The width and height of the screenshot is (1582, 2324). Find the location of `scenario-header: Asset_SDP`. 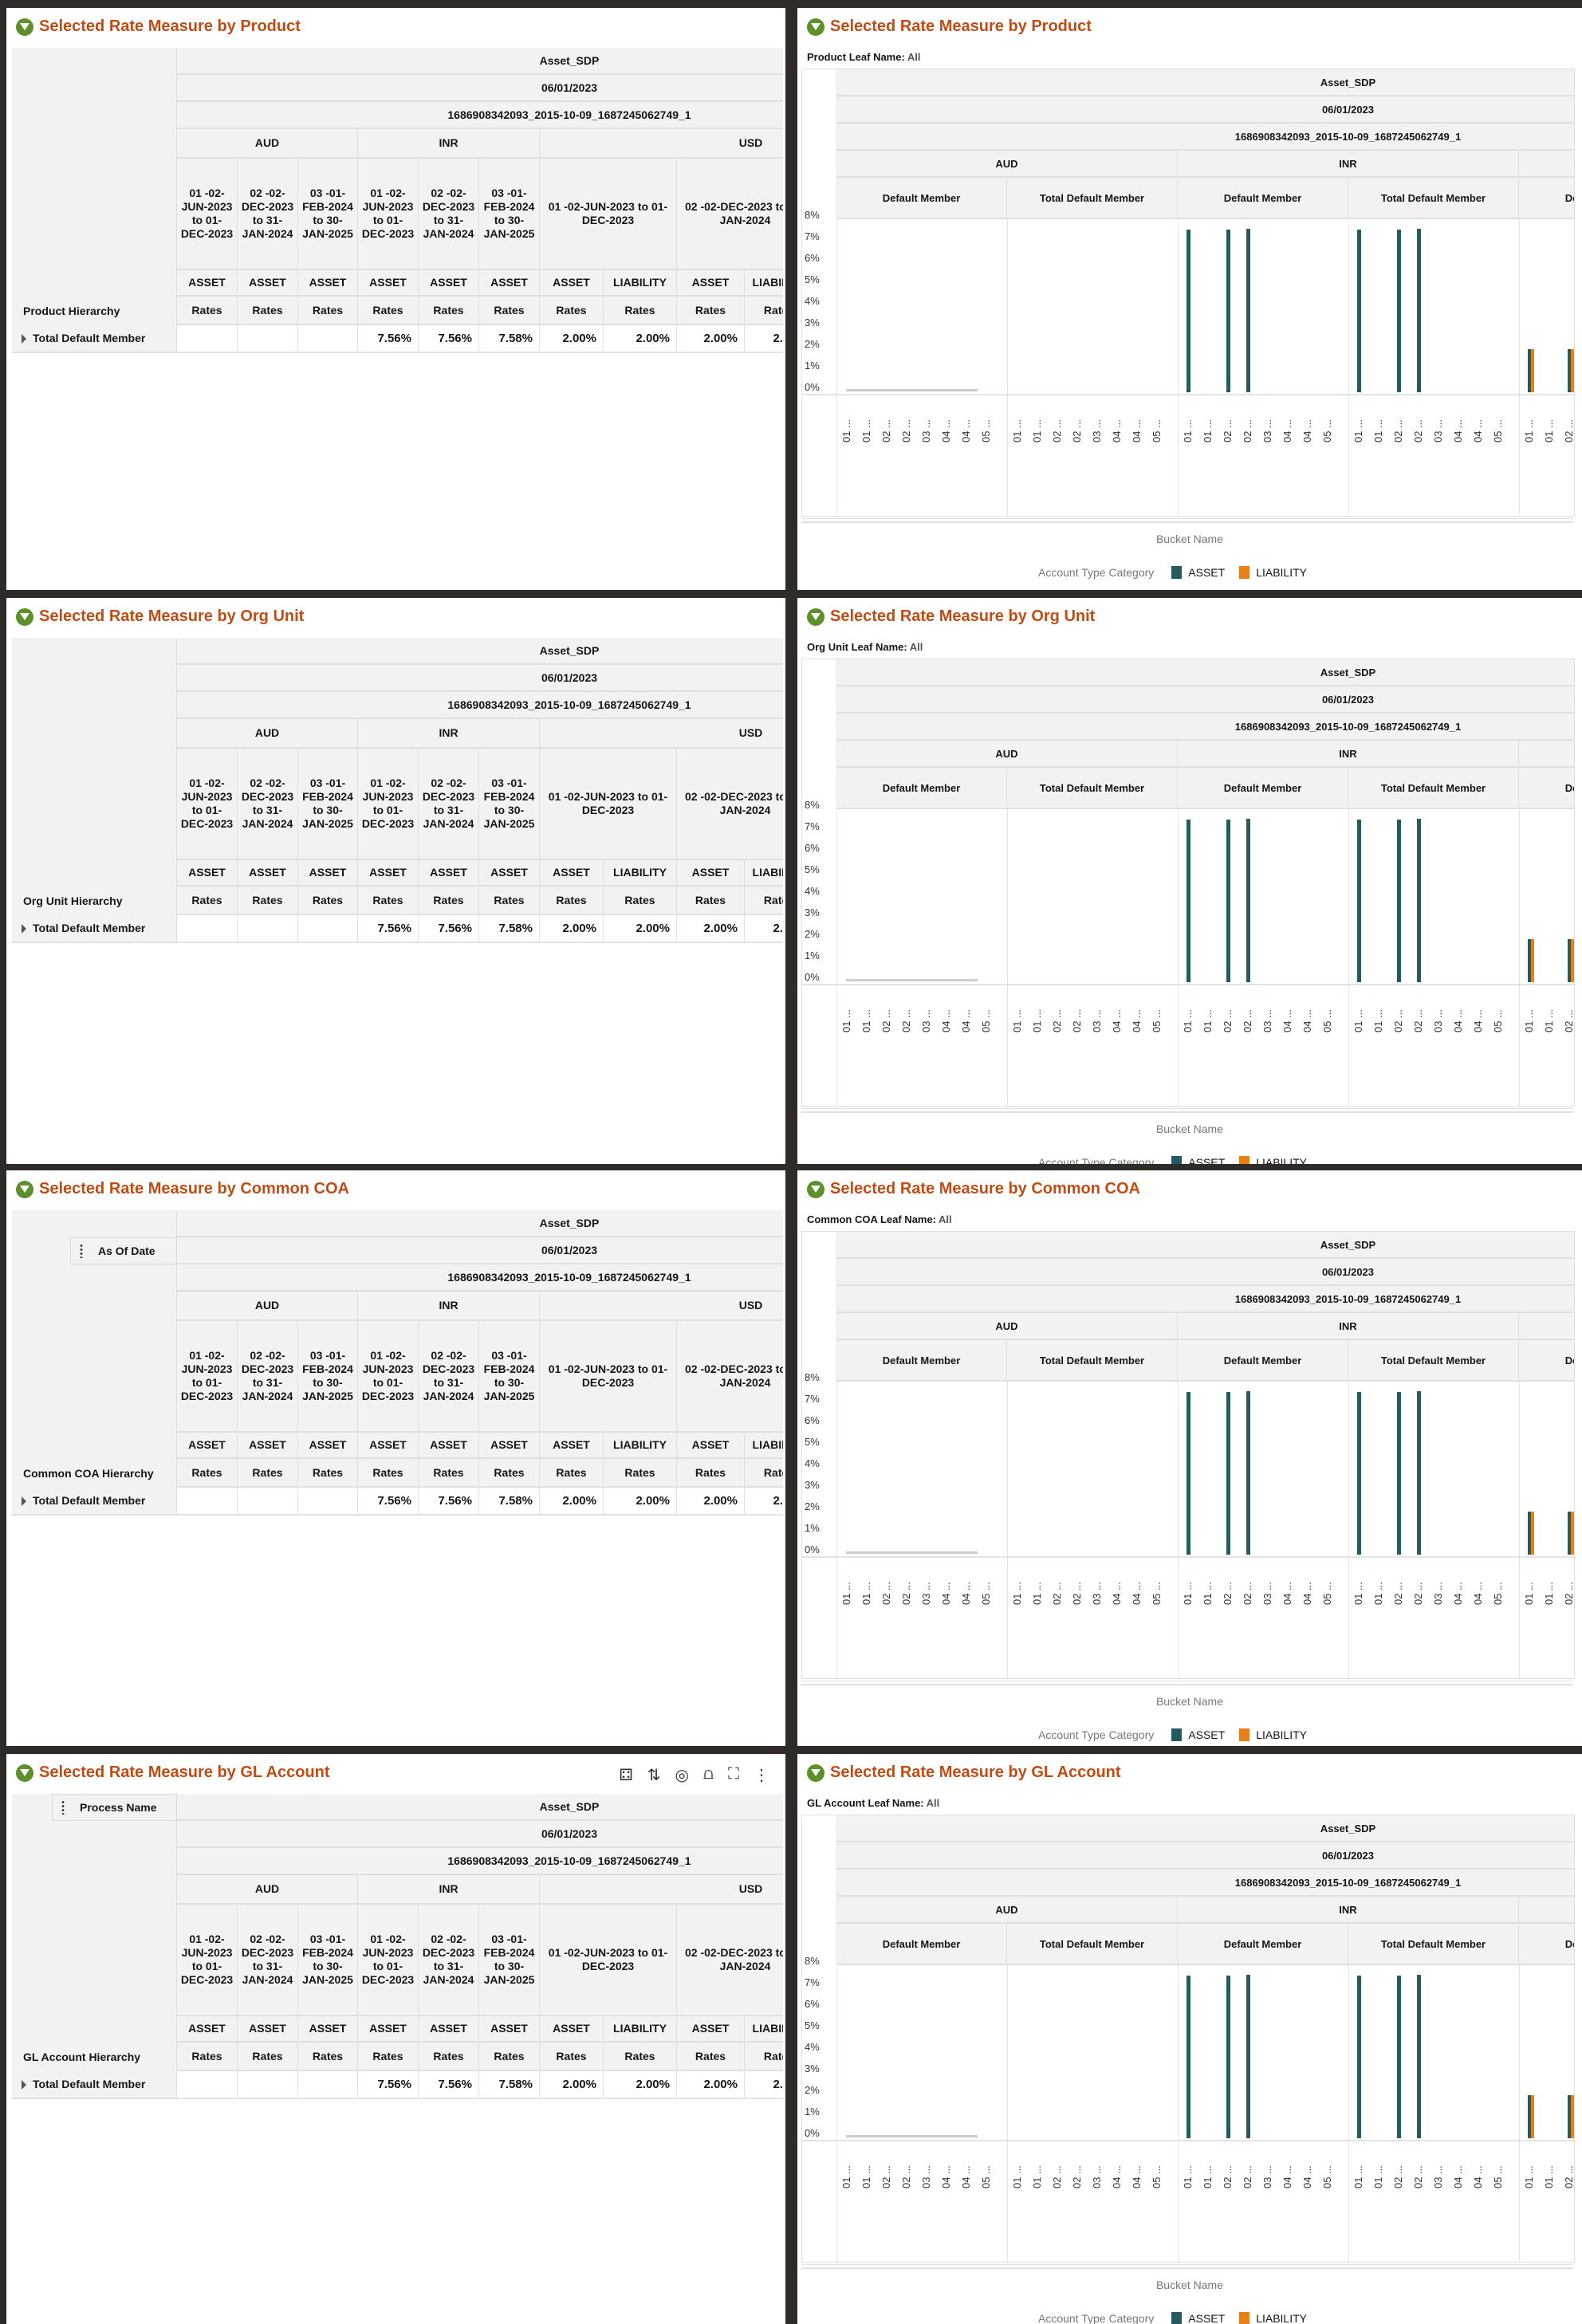

scenario-header: Asset_SDP is located at coordinates (1205, 82).